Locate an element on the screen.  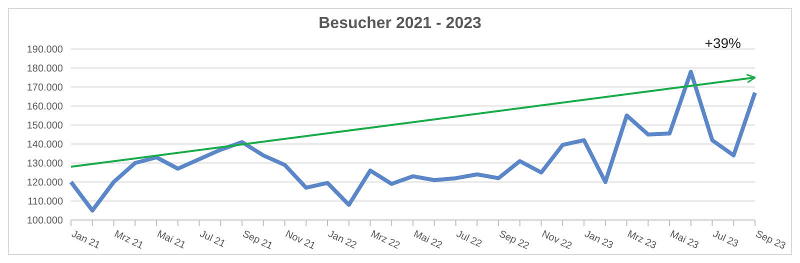
x-tick-label: Jan 23 is located at coordinates (598, 240).